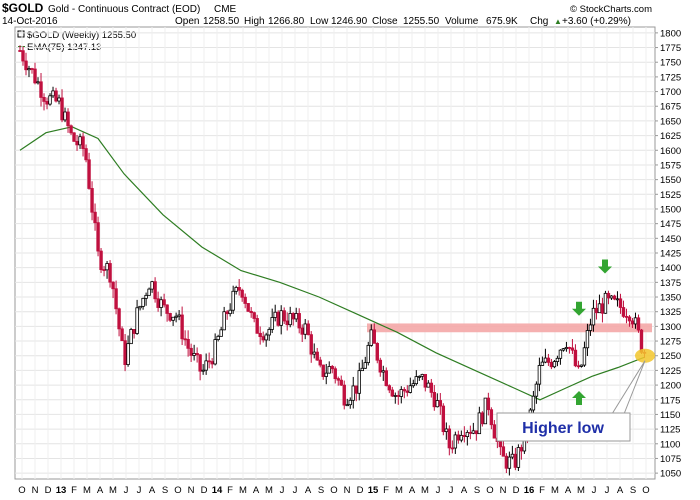 This screenshot has height=500, width=700. What do you see at coordinates (670, 444) in the screenshot?
I see `y-tick-label: 1100` at bounding box center [670, 444].